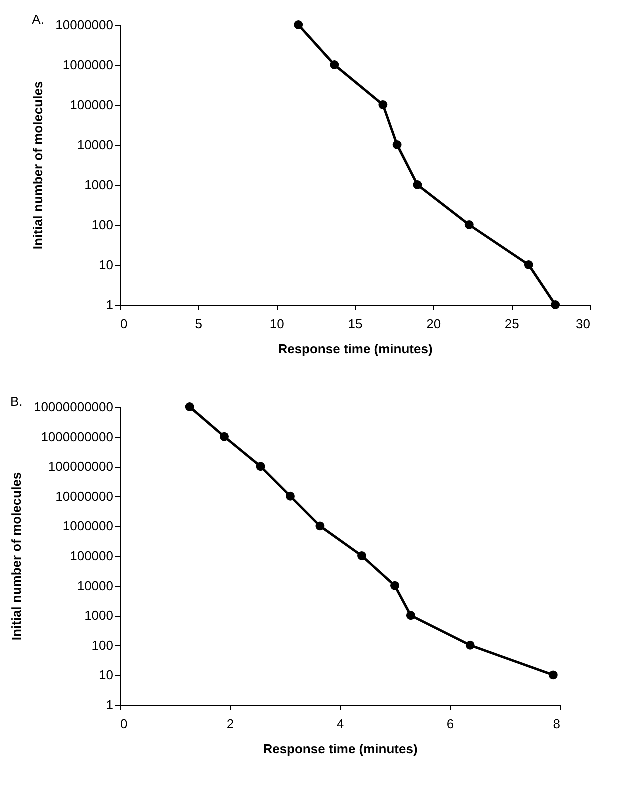  Describe the element at coordinates (556, 724) in the screenshot. I see `x-tick-label: 8` at that location.